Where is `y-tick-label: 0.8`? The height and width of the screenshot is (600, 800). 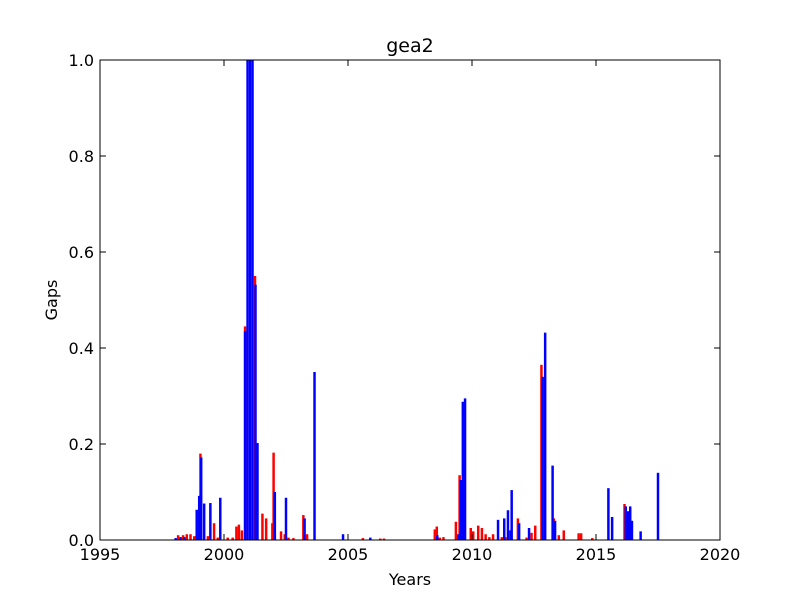 y-tick-label: 0.8 is located at coordinates (81, 156).